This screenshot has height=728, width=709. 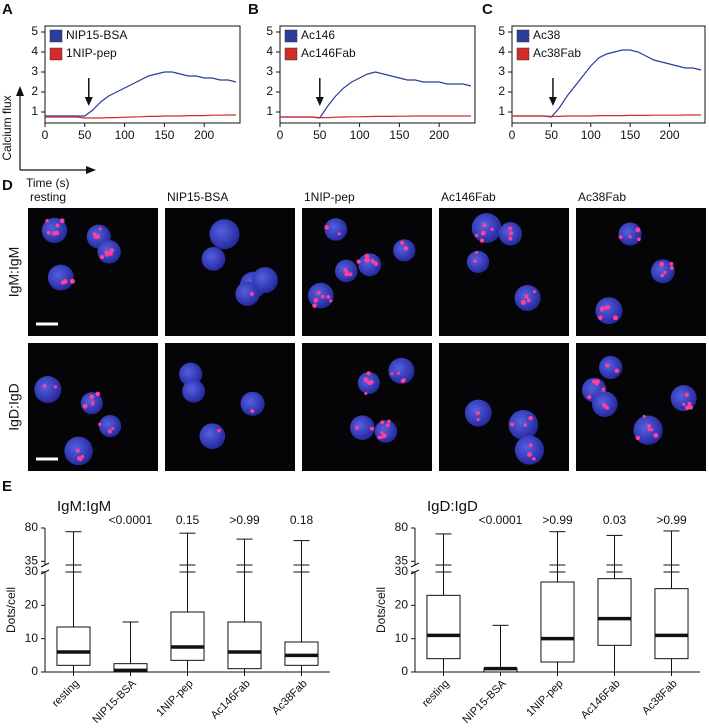 What do you see at coordinates (45, 135) in the screenshot?
I see `x-tick-label: 0` at bounding box center [45, 135].